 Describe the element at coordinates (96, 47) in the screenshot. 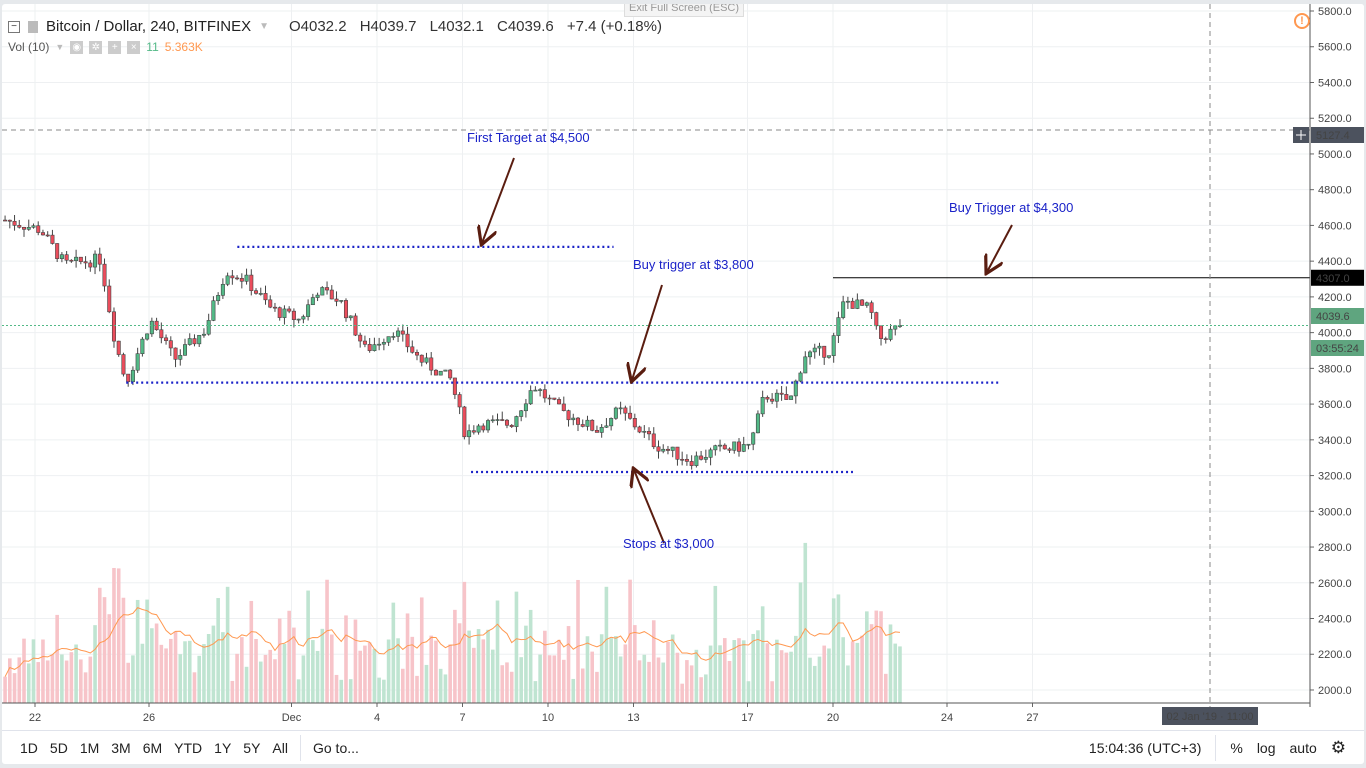

I see `gear-icon: ✲` at that location.